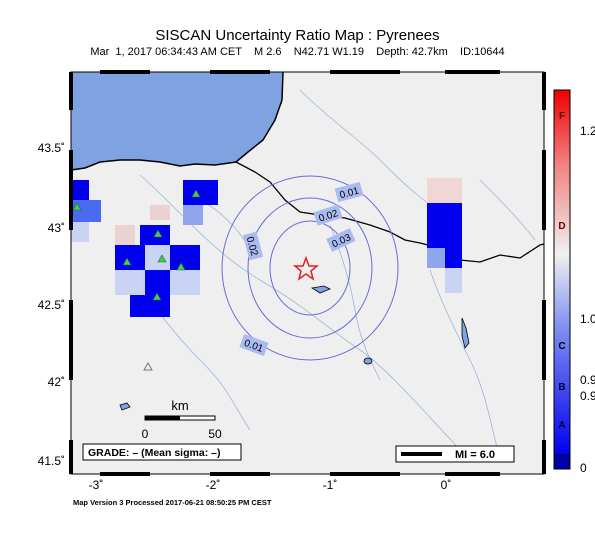 The width and height of the screenshot is (595, 541). I want to click on water-bodies, so click(294, 348).